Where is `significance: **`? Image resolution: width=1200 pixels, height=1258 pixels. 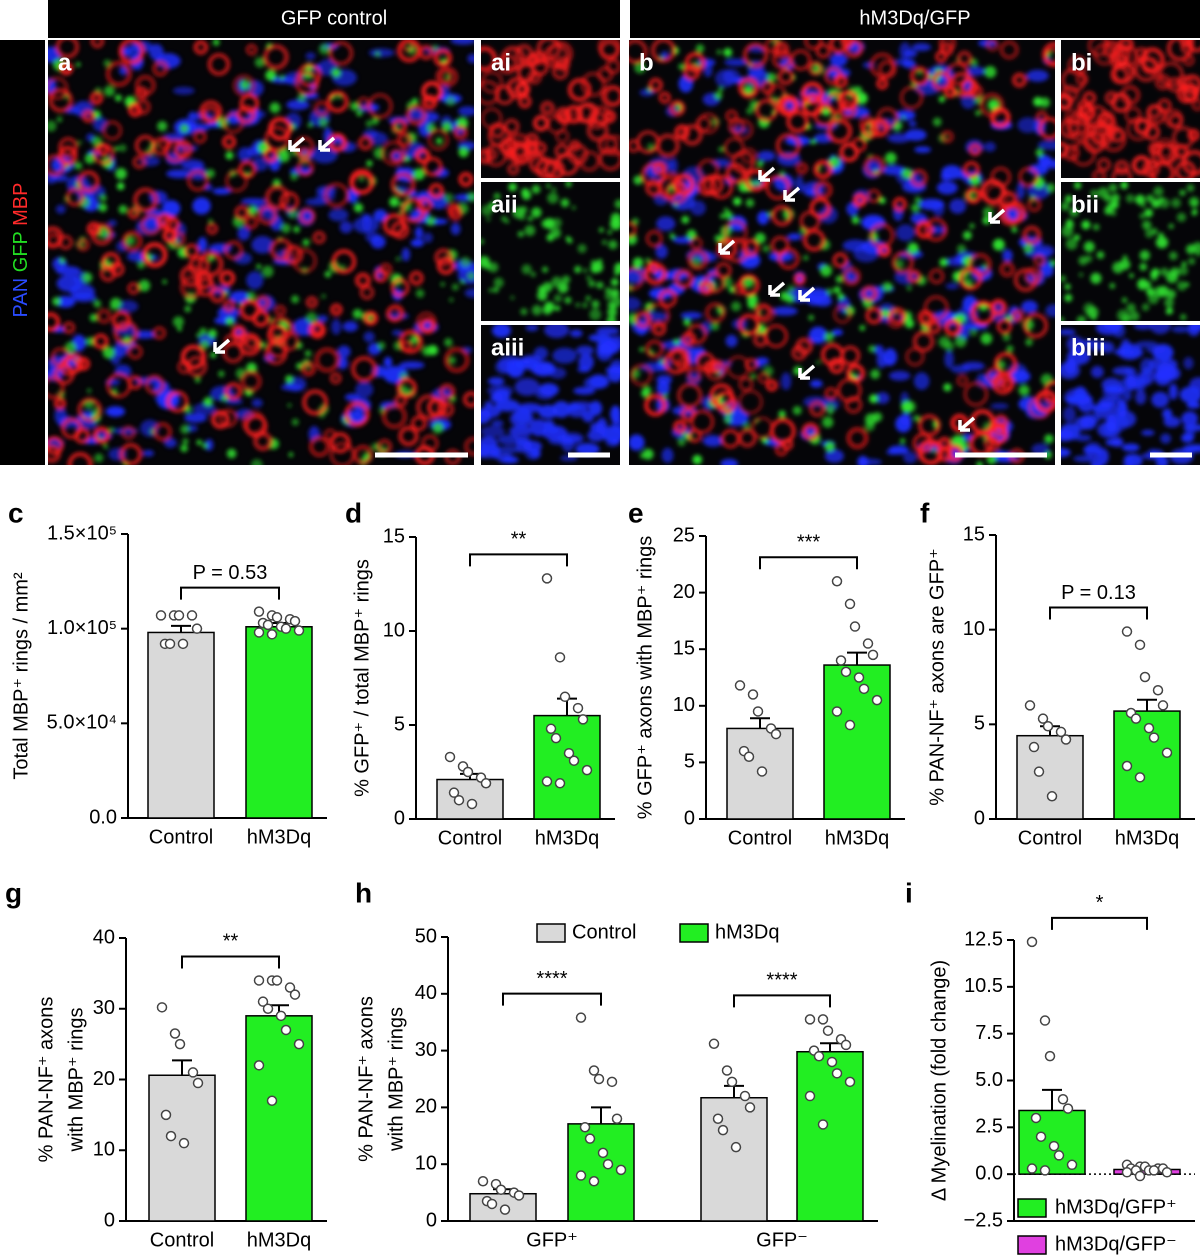
significance: ** is located at coordinates (519, 540).